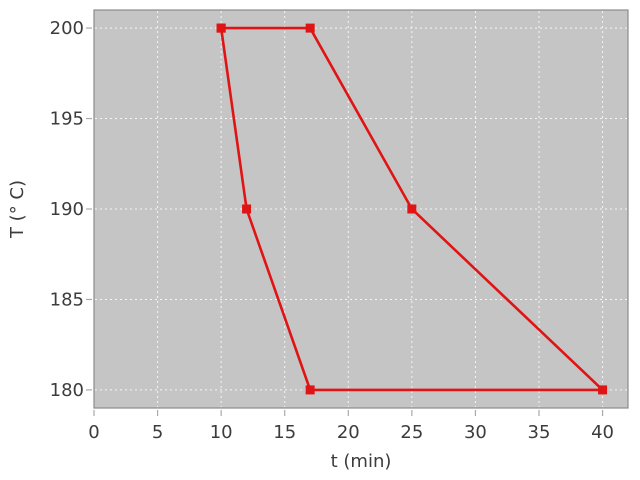 This screenshot has width=640, height=480. I want to click on x-axis-label: t (min), so click(361, 461).